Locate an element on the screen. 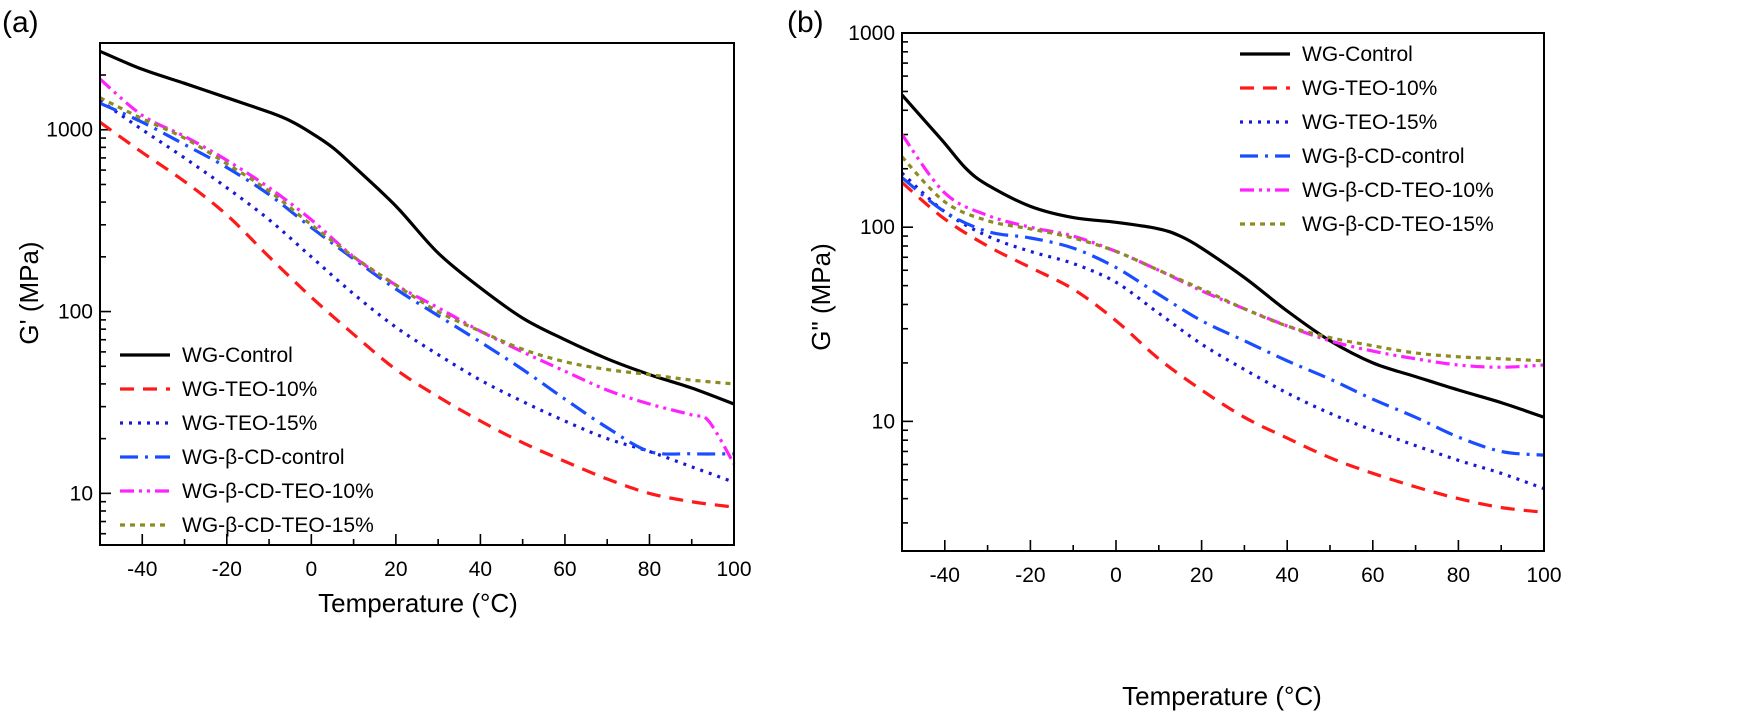 Image resolution: width=1756 pixels, height=717 pixels. panel-b-y-tick-label: 10 is located at coordinates (883, 421).